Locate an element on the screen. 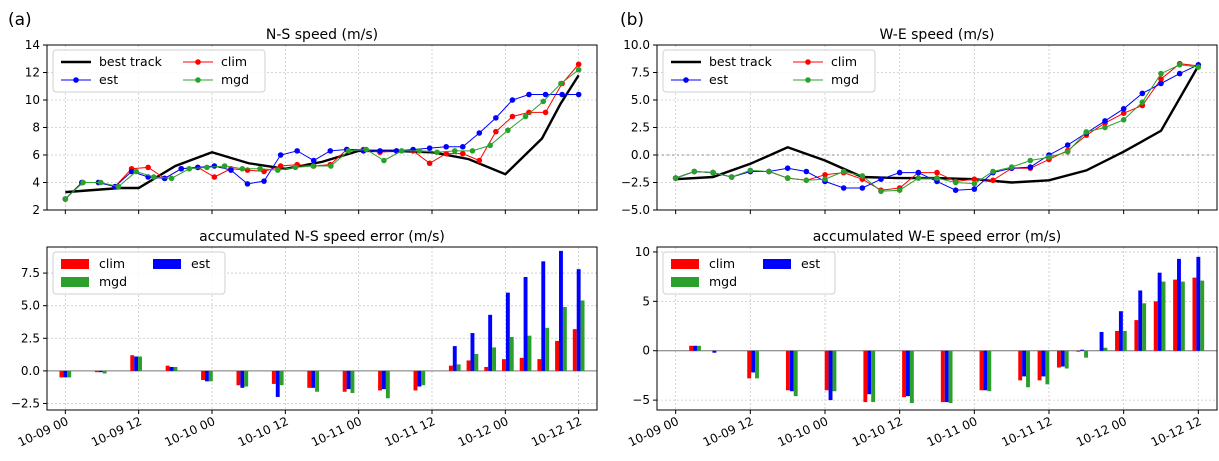 The width and height of the screenshot is (1219, 461). legend-swatch-mgd is located at coordinates (75, 282).